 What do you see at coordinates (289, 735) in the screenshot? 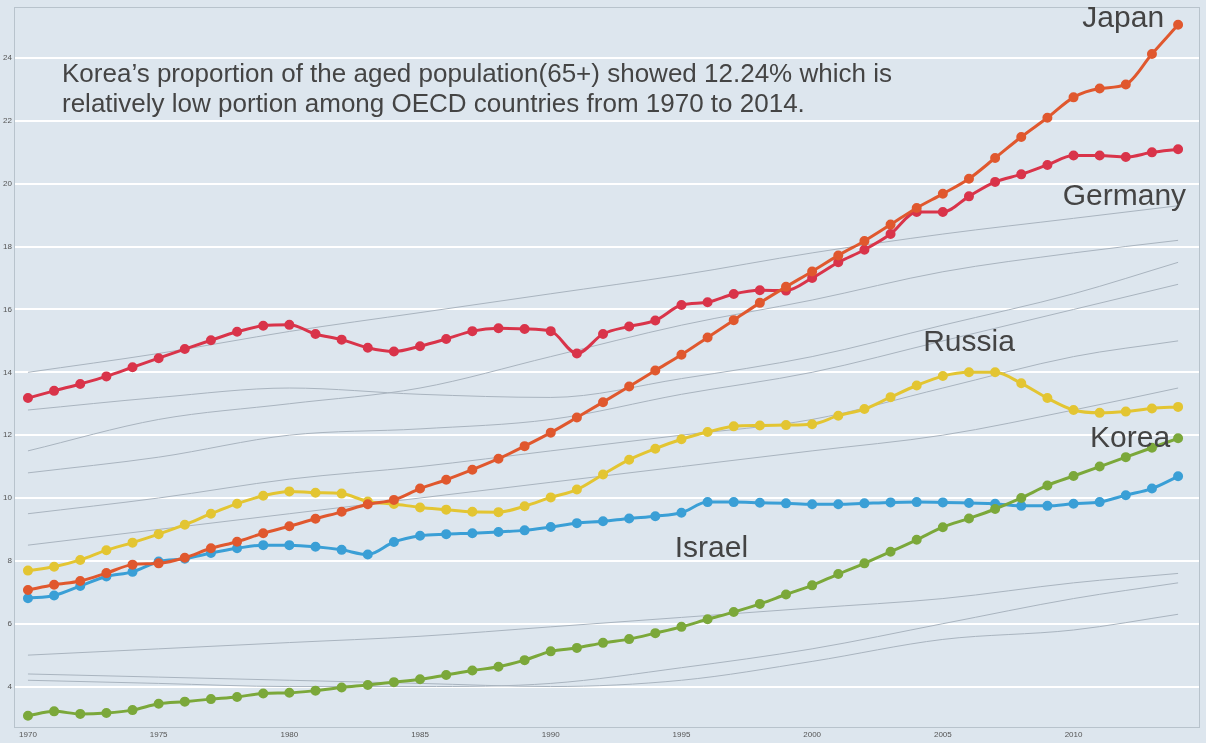
I see `x-tick-label: 1980` at bounding box center [289, 735].